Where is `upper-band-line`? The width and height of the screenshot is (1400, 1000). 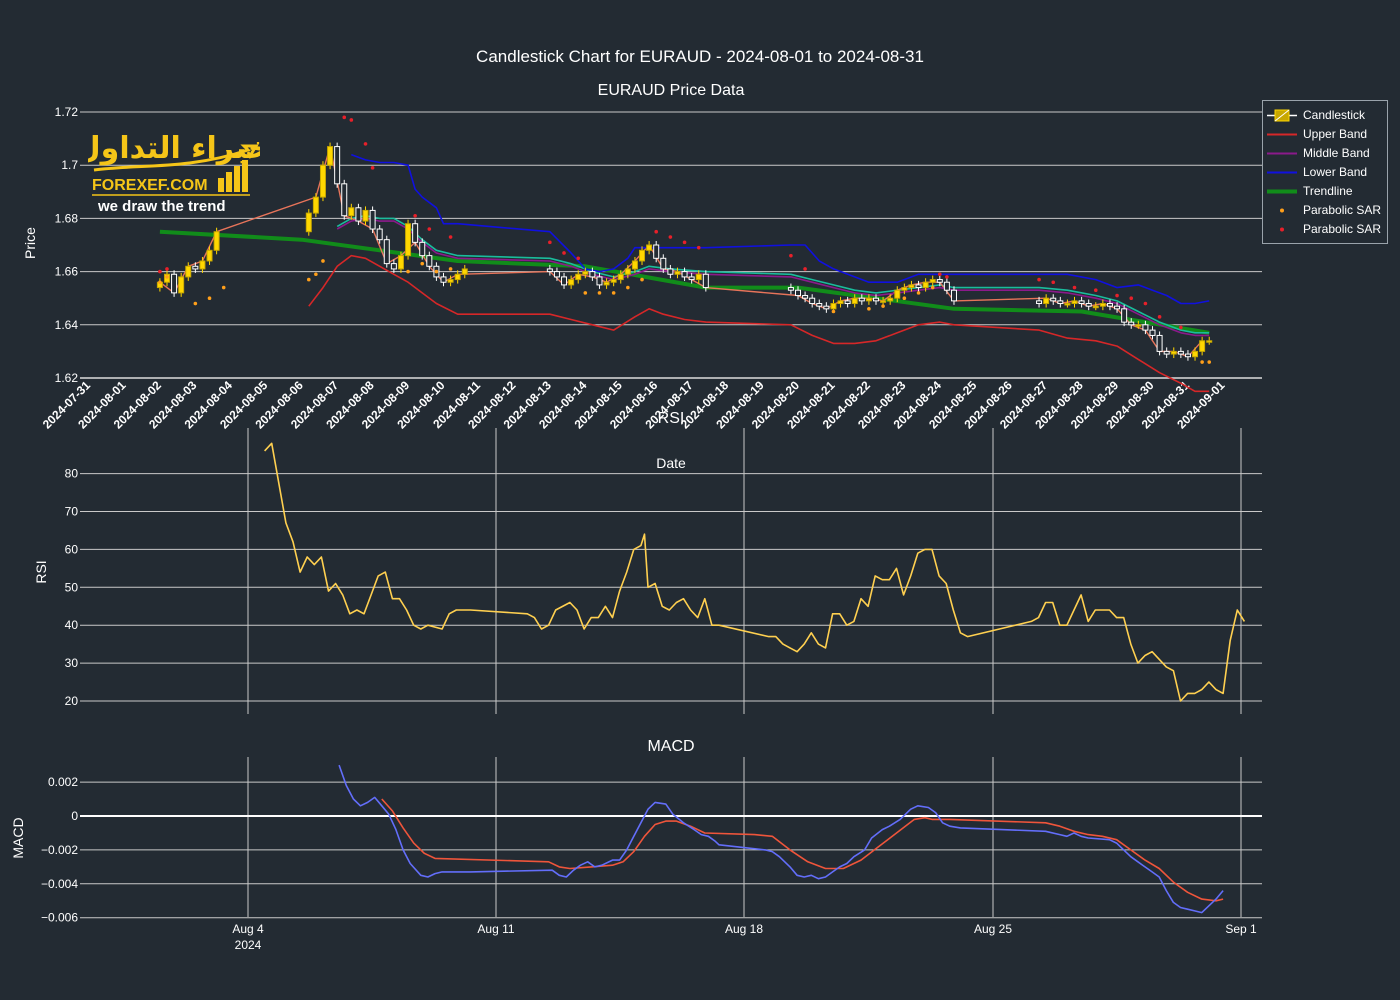 upper-band-line is located at coordinates (759, 323).